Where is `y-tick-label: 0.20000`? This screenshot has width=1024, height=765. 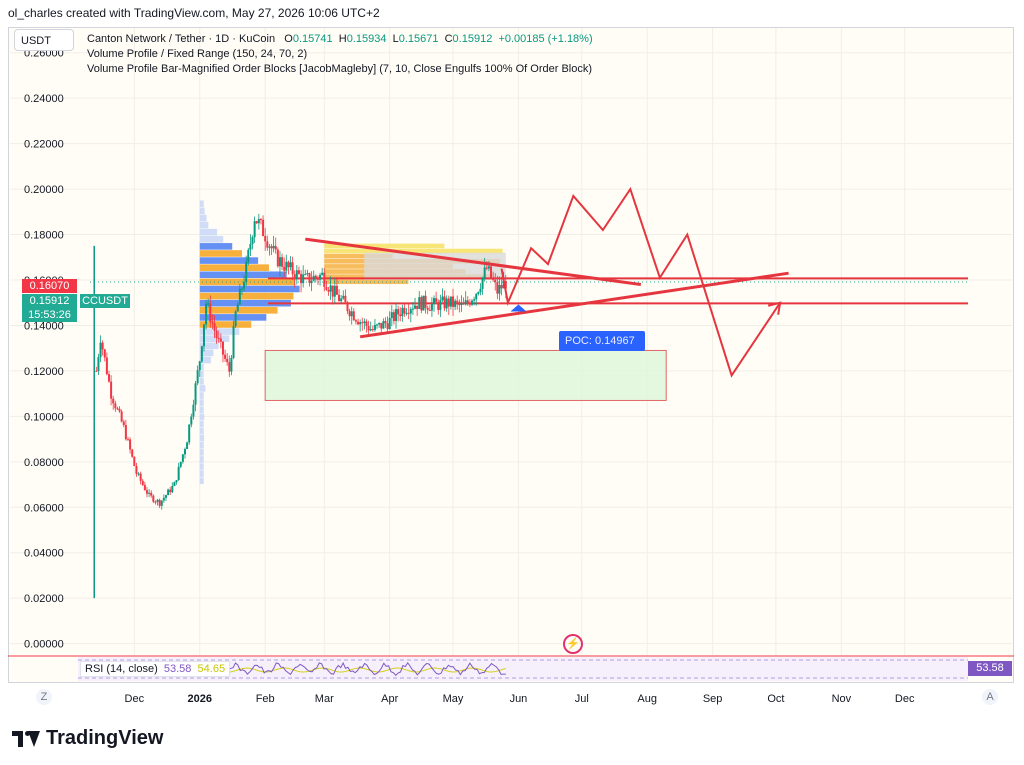 y-tick-label: 0.20000 is located at coordinates (44, 190).